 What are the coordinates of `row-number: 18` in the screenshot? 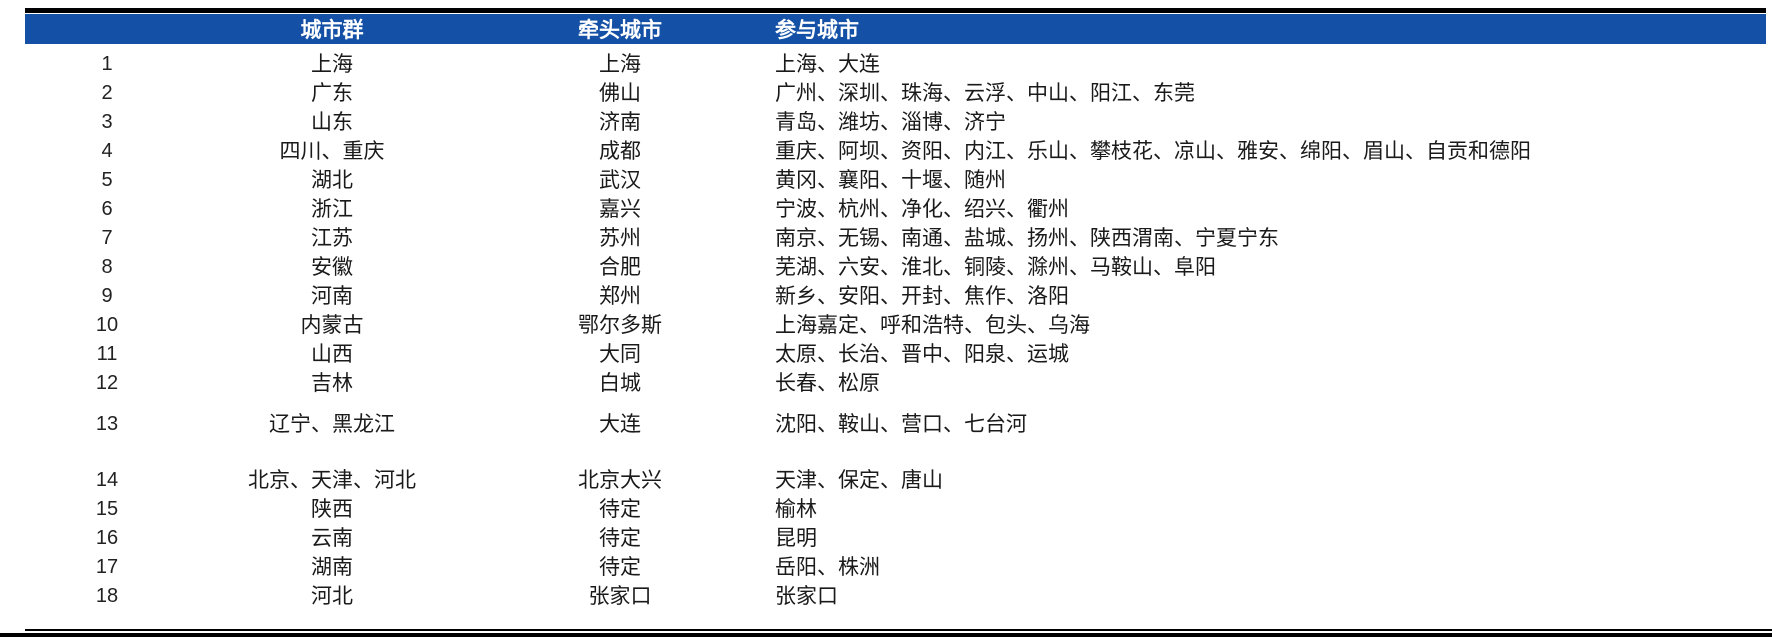 It's located at (107, 596).